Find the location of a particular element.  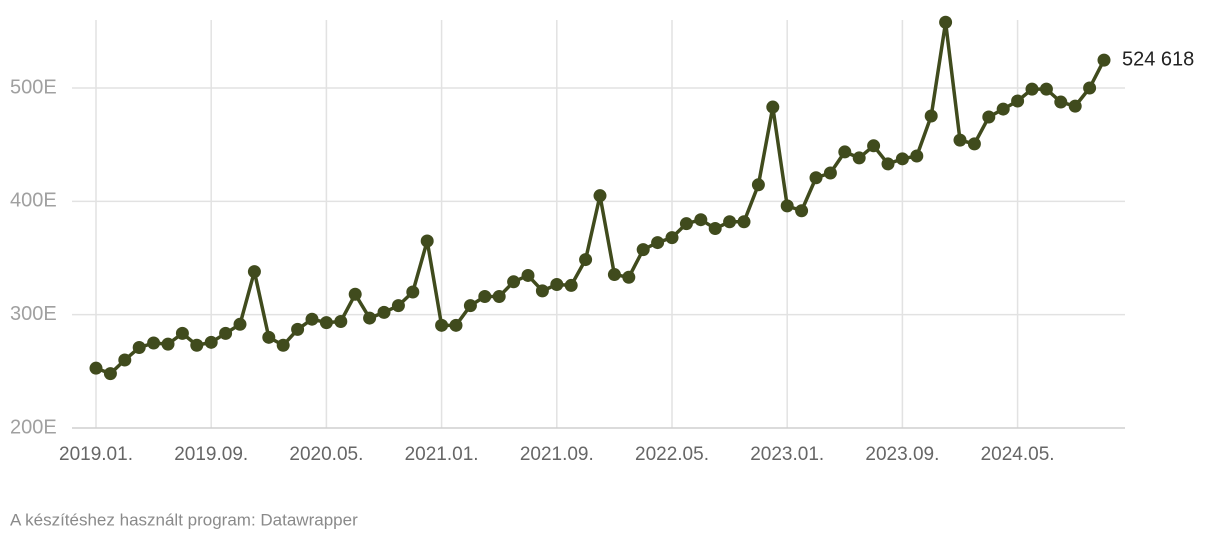

x-tick-label: 2021.01. is located at coordinates (442, 454).